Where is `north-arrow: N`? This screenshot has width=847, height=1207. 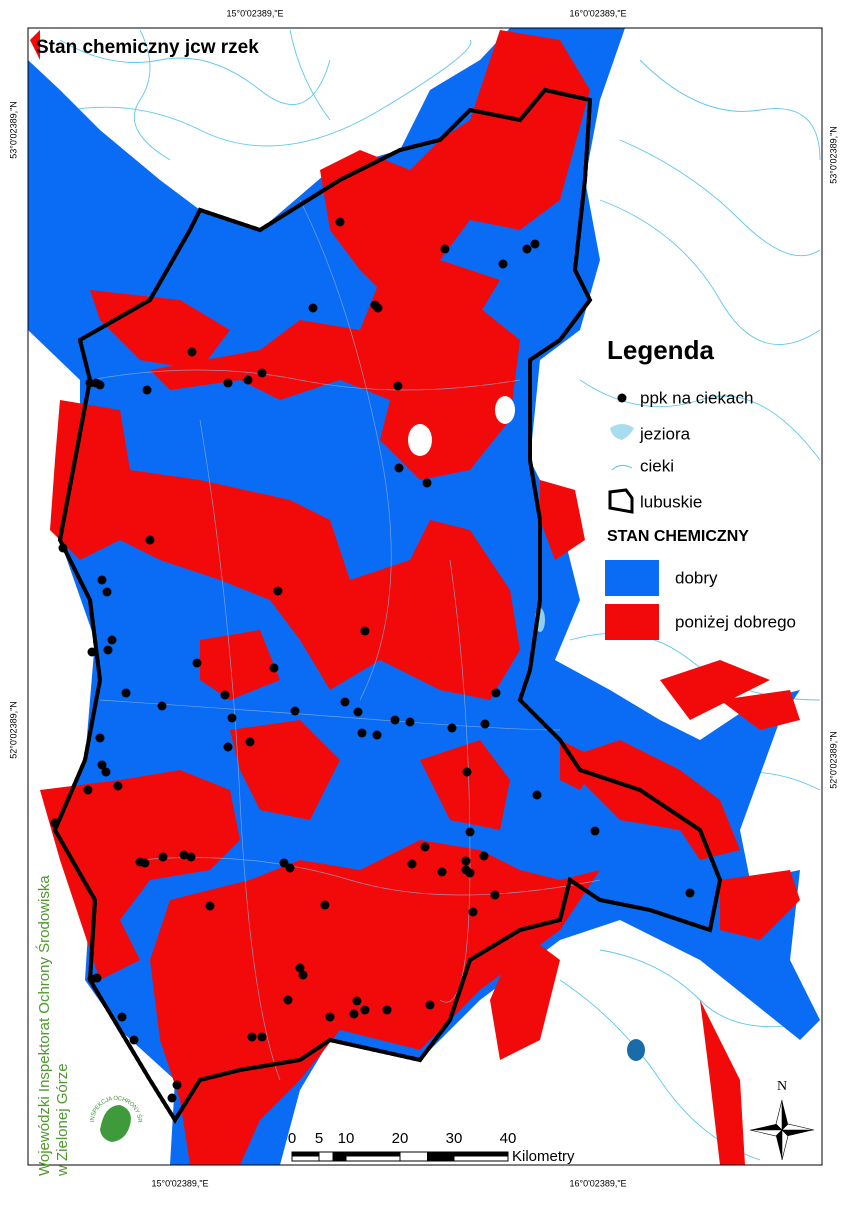 north-arrow: N is located at coordinates (782, 1120).